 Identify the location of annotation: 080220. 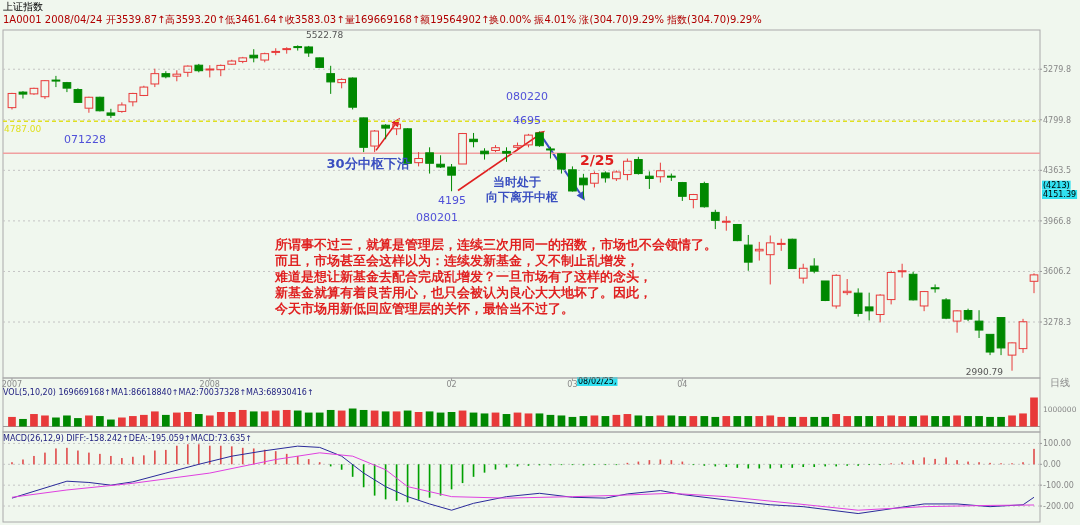
(527, 96).